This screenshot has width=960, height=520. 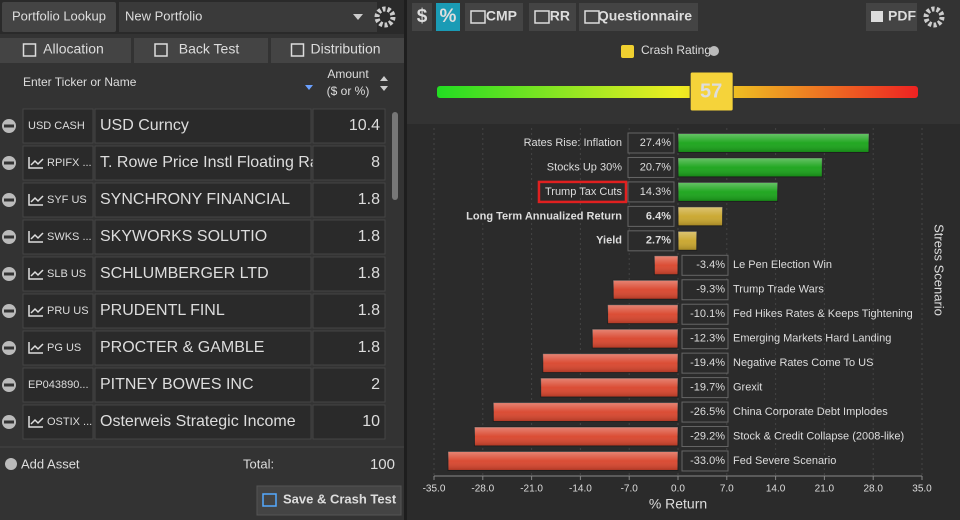 What do you see at coordinates (329, 500) in the screenshot?
I see `save-button` at bounding box center [329, 500].